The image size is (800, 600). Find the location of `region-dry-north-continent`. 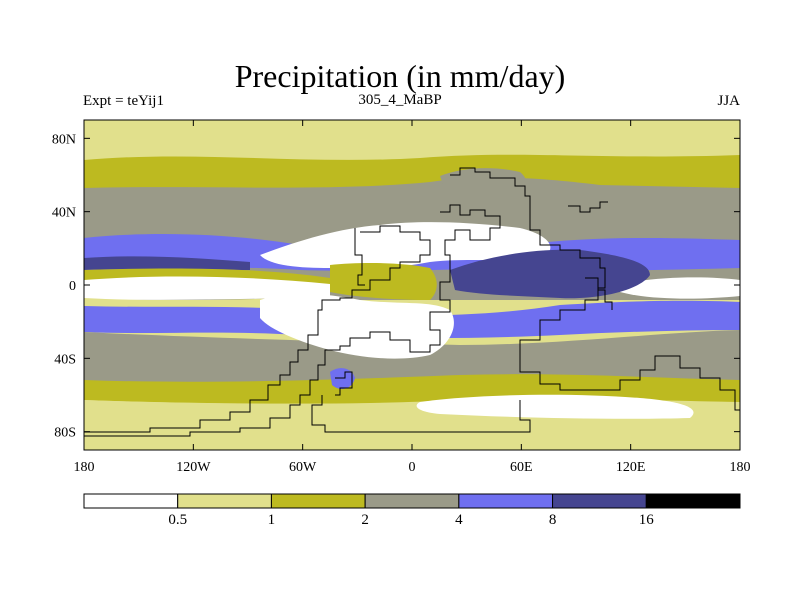

region-dry-north-continent is located at coordinates (405, 245).